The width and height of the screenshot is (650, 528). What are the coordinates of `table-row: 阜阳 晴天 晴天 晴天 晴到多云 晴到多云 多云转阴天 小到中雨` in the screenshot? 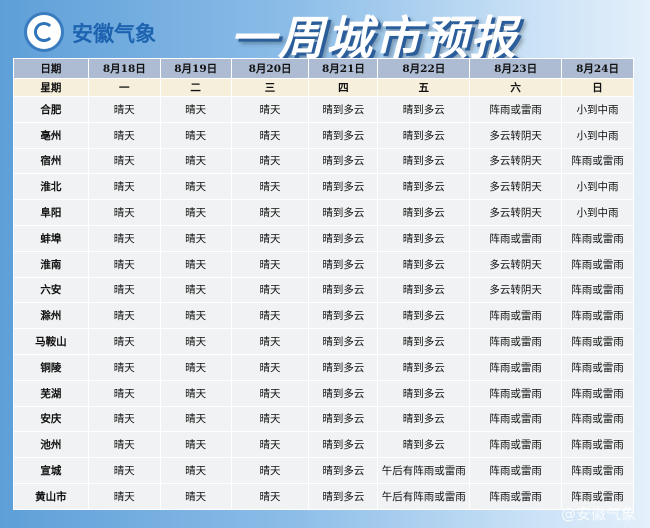 It's located at (323, 212).